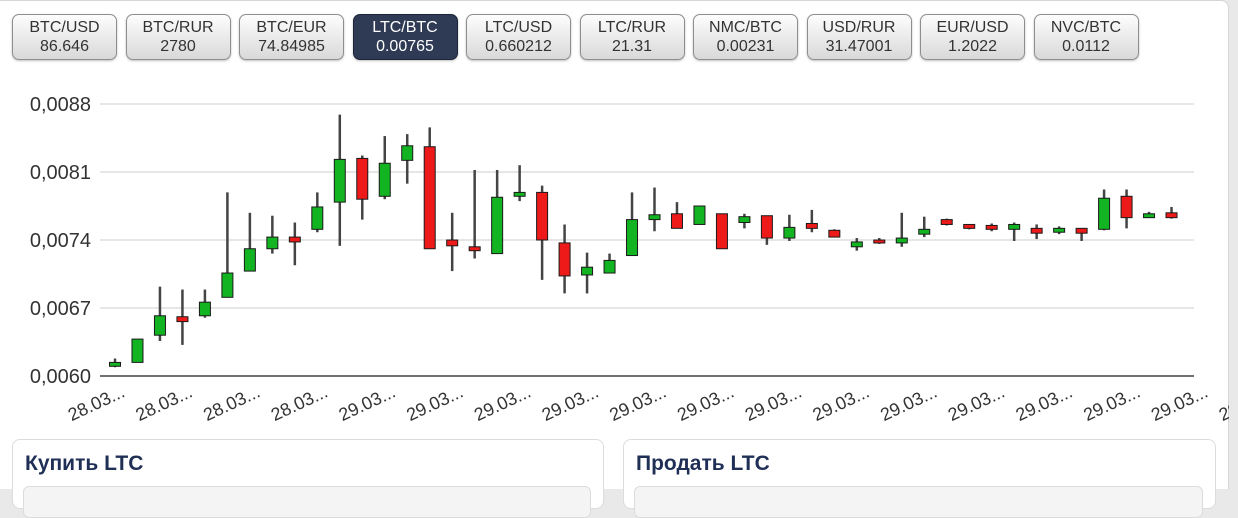 The width and height of the screenshot is (1238, 518). I want to click on pair-tab-btc-eur: BTC/EUR 74.84985, so click(291, 37).